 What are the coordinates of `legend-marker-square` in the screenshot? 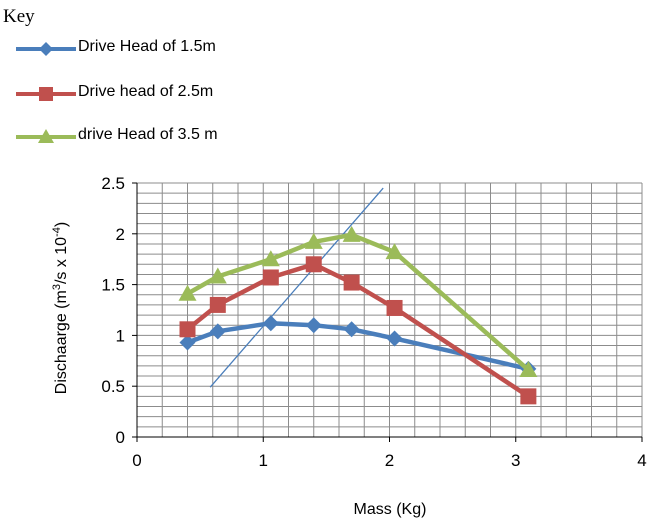 It's located at (46, 94).